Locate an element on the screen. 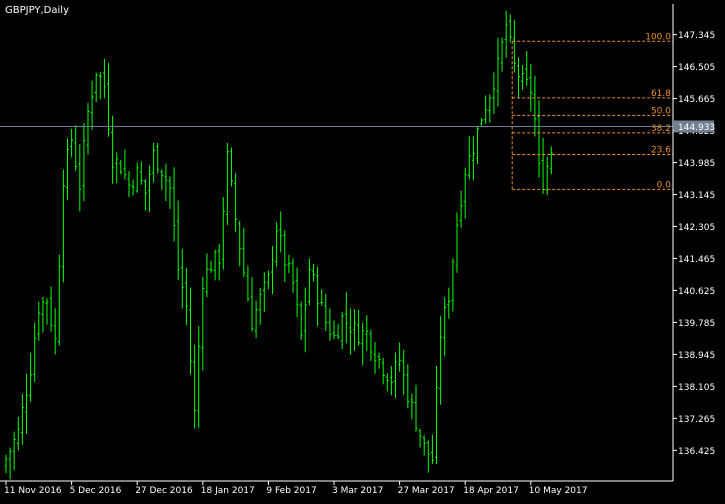  fibo-level-label: 50.0 is located at coordinates (661, 111).